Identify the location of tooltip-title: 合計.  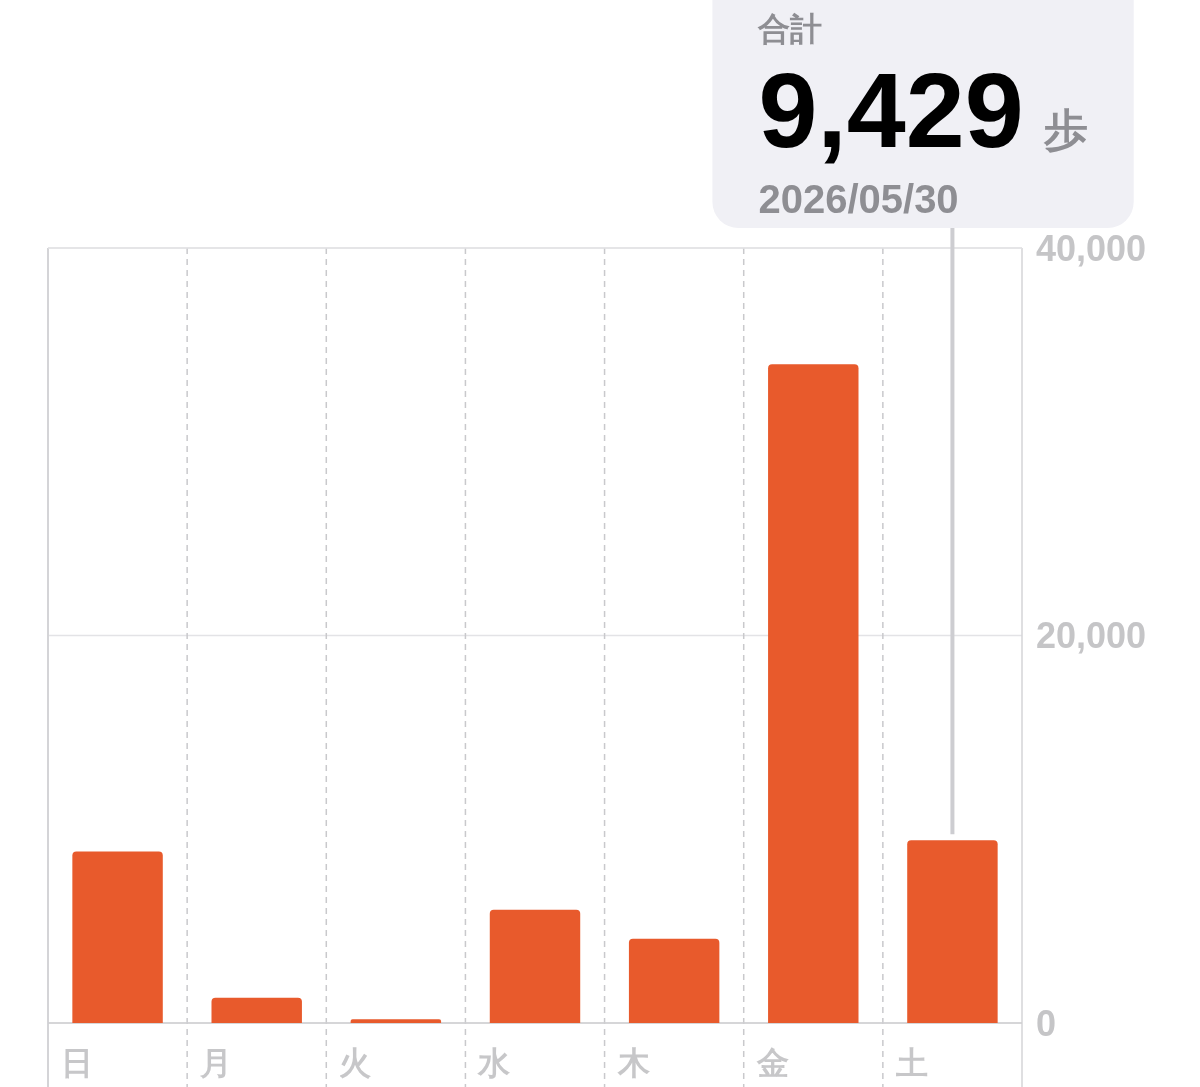
(790, 29).